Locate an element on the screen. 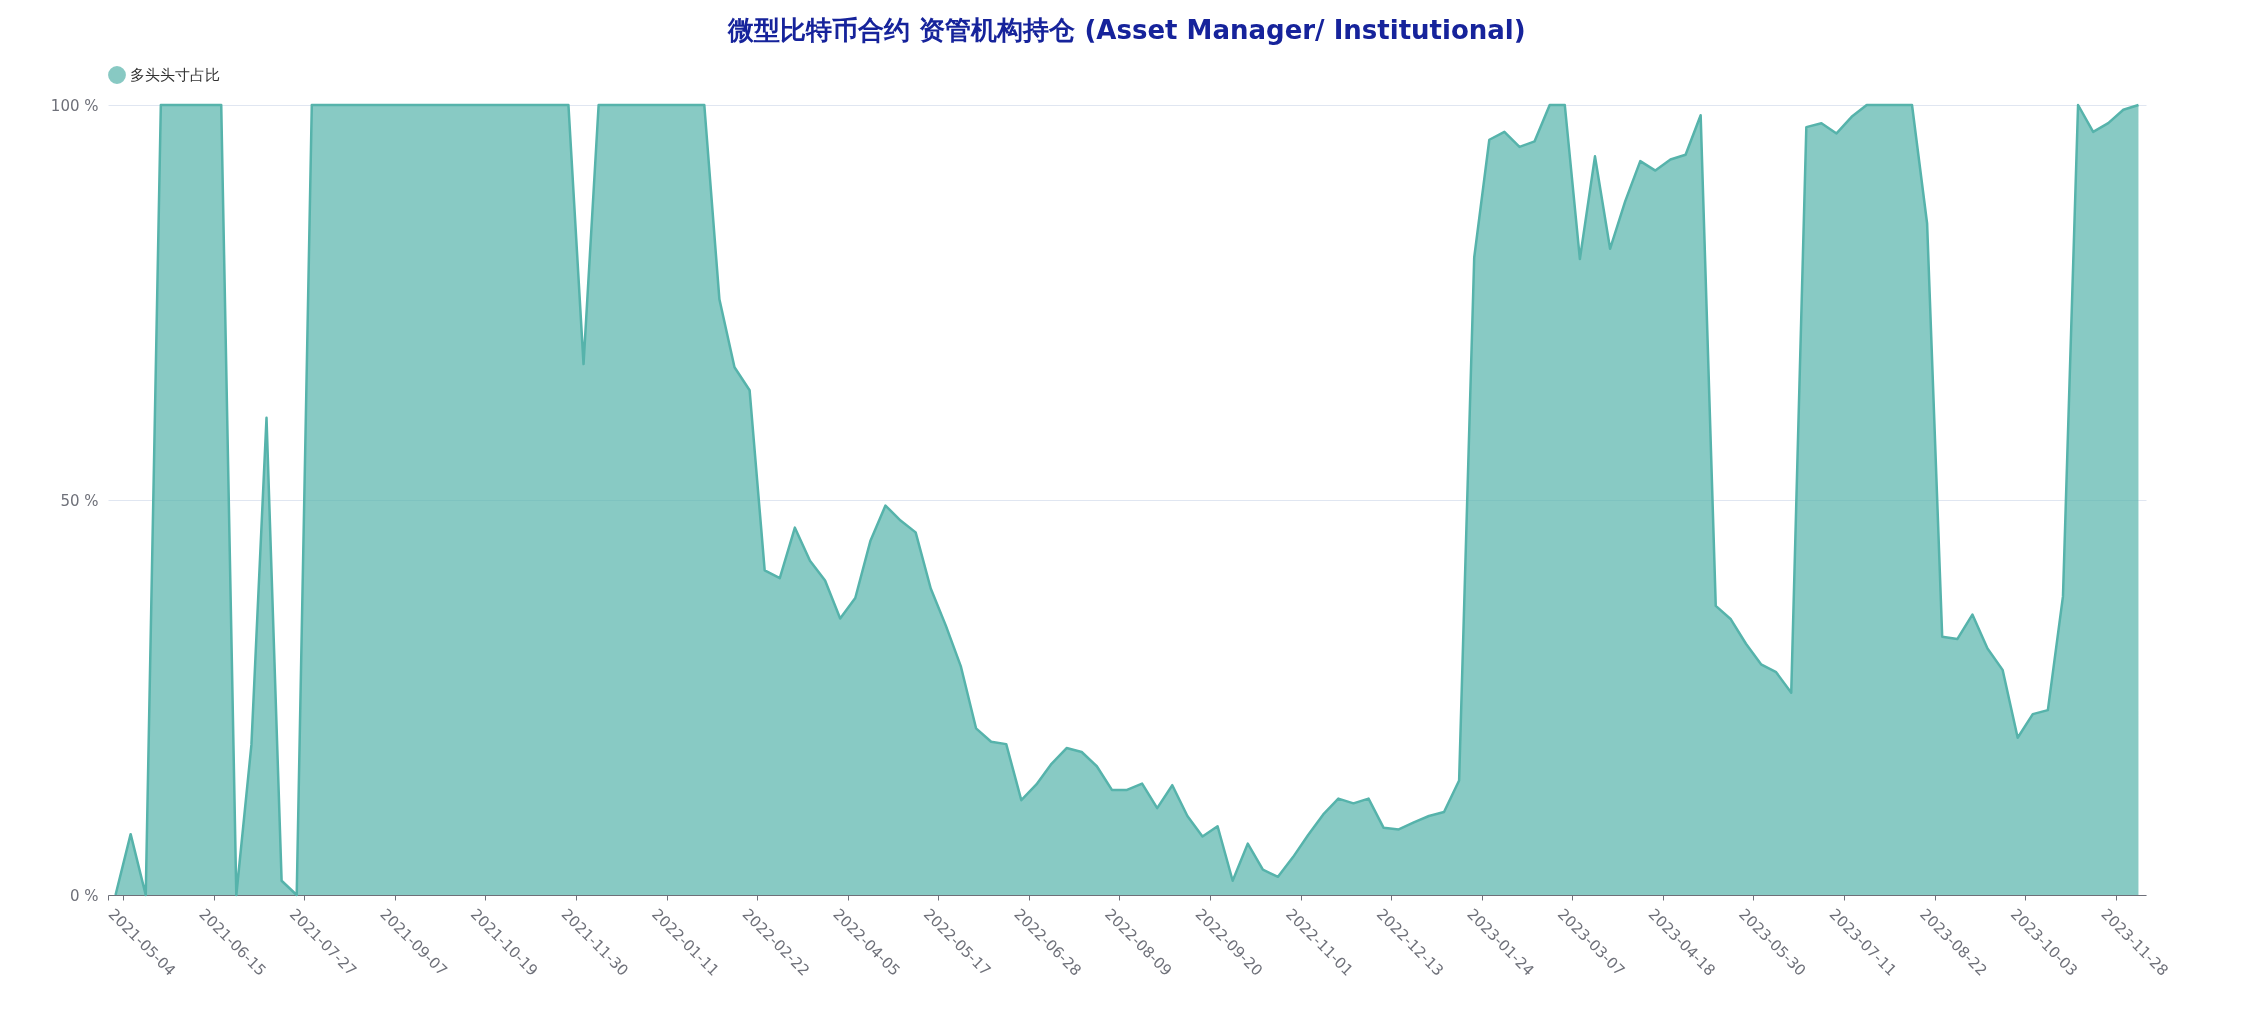 The image size is (2268, 1031). legend-label: 多头头寸占比 is located at coordinates (175, 75).